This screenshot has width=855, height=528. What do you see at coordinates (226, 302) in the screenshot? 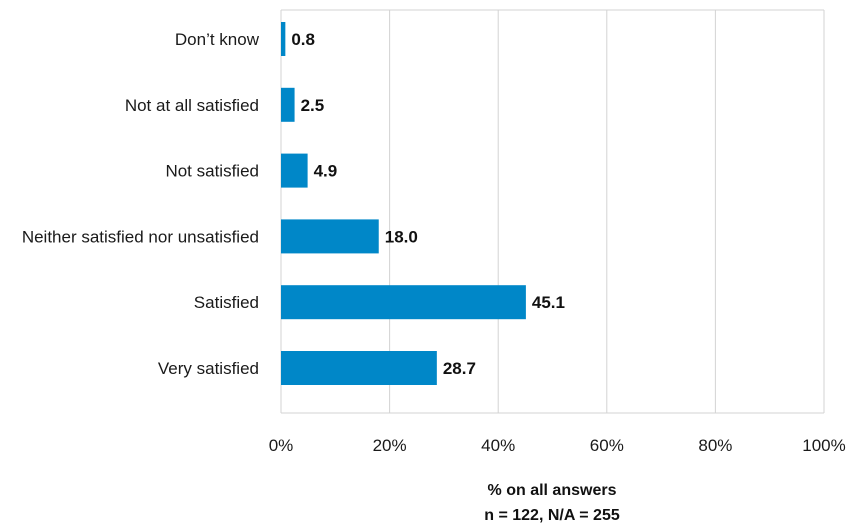
I see `category-label-4: Satisfied` at bounding box center [226, 302].